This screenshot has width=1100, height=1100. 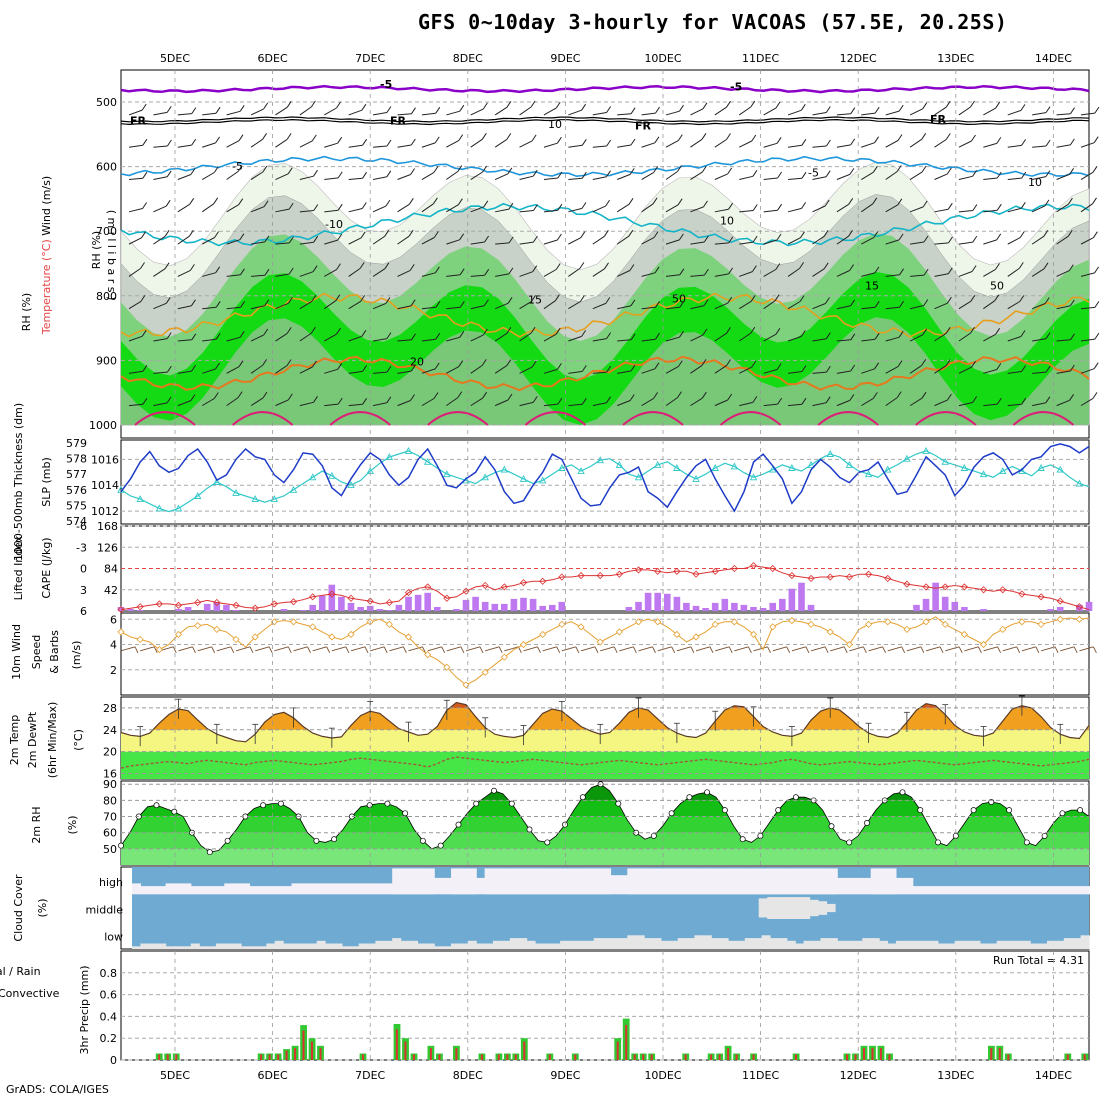 I want to click on contour-label-fr: FR, so click(x=938, y=119).